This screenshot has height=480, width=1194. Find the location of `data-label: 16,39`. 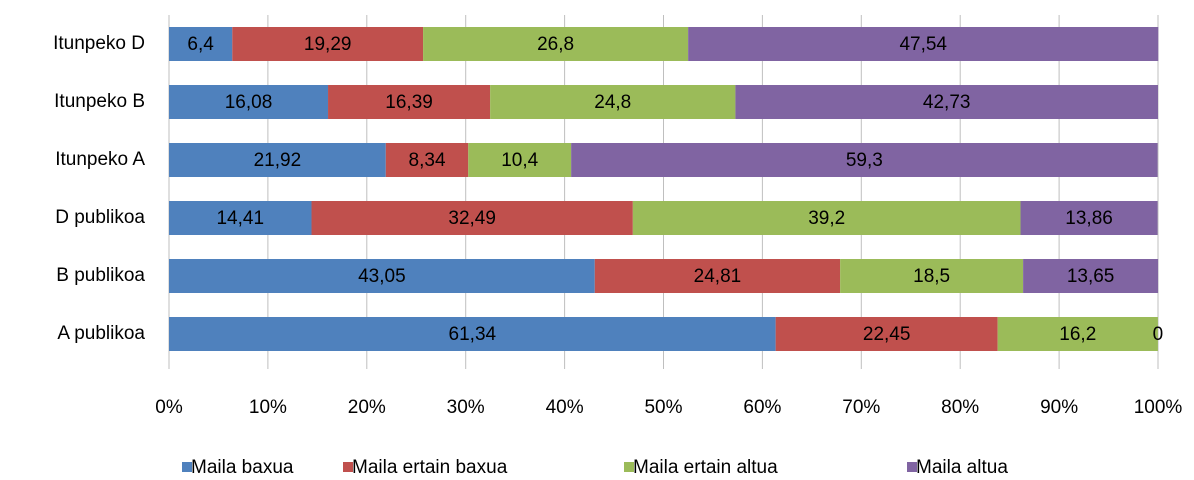

data-label: 16,39 is located at coordinates (409, 102).